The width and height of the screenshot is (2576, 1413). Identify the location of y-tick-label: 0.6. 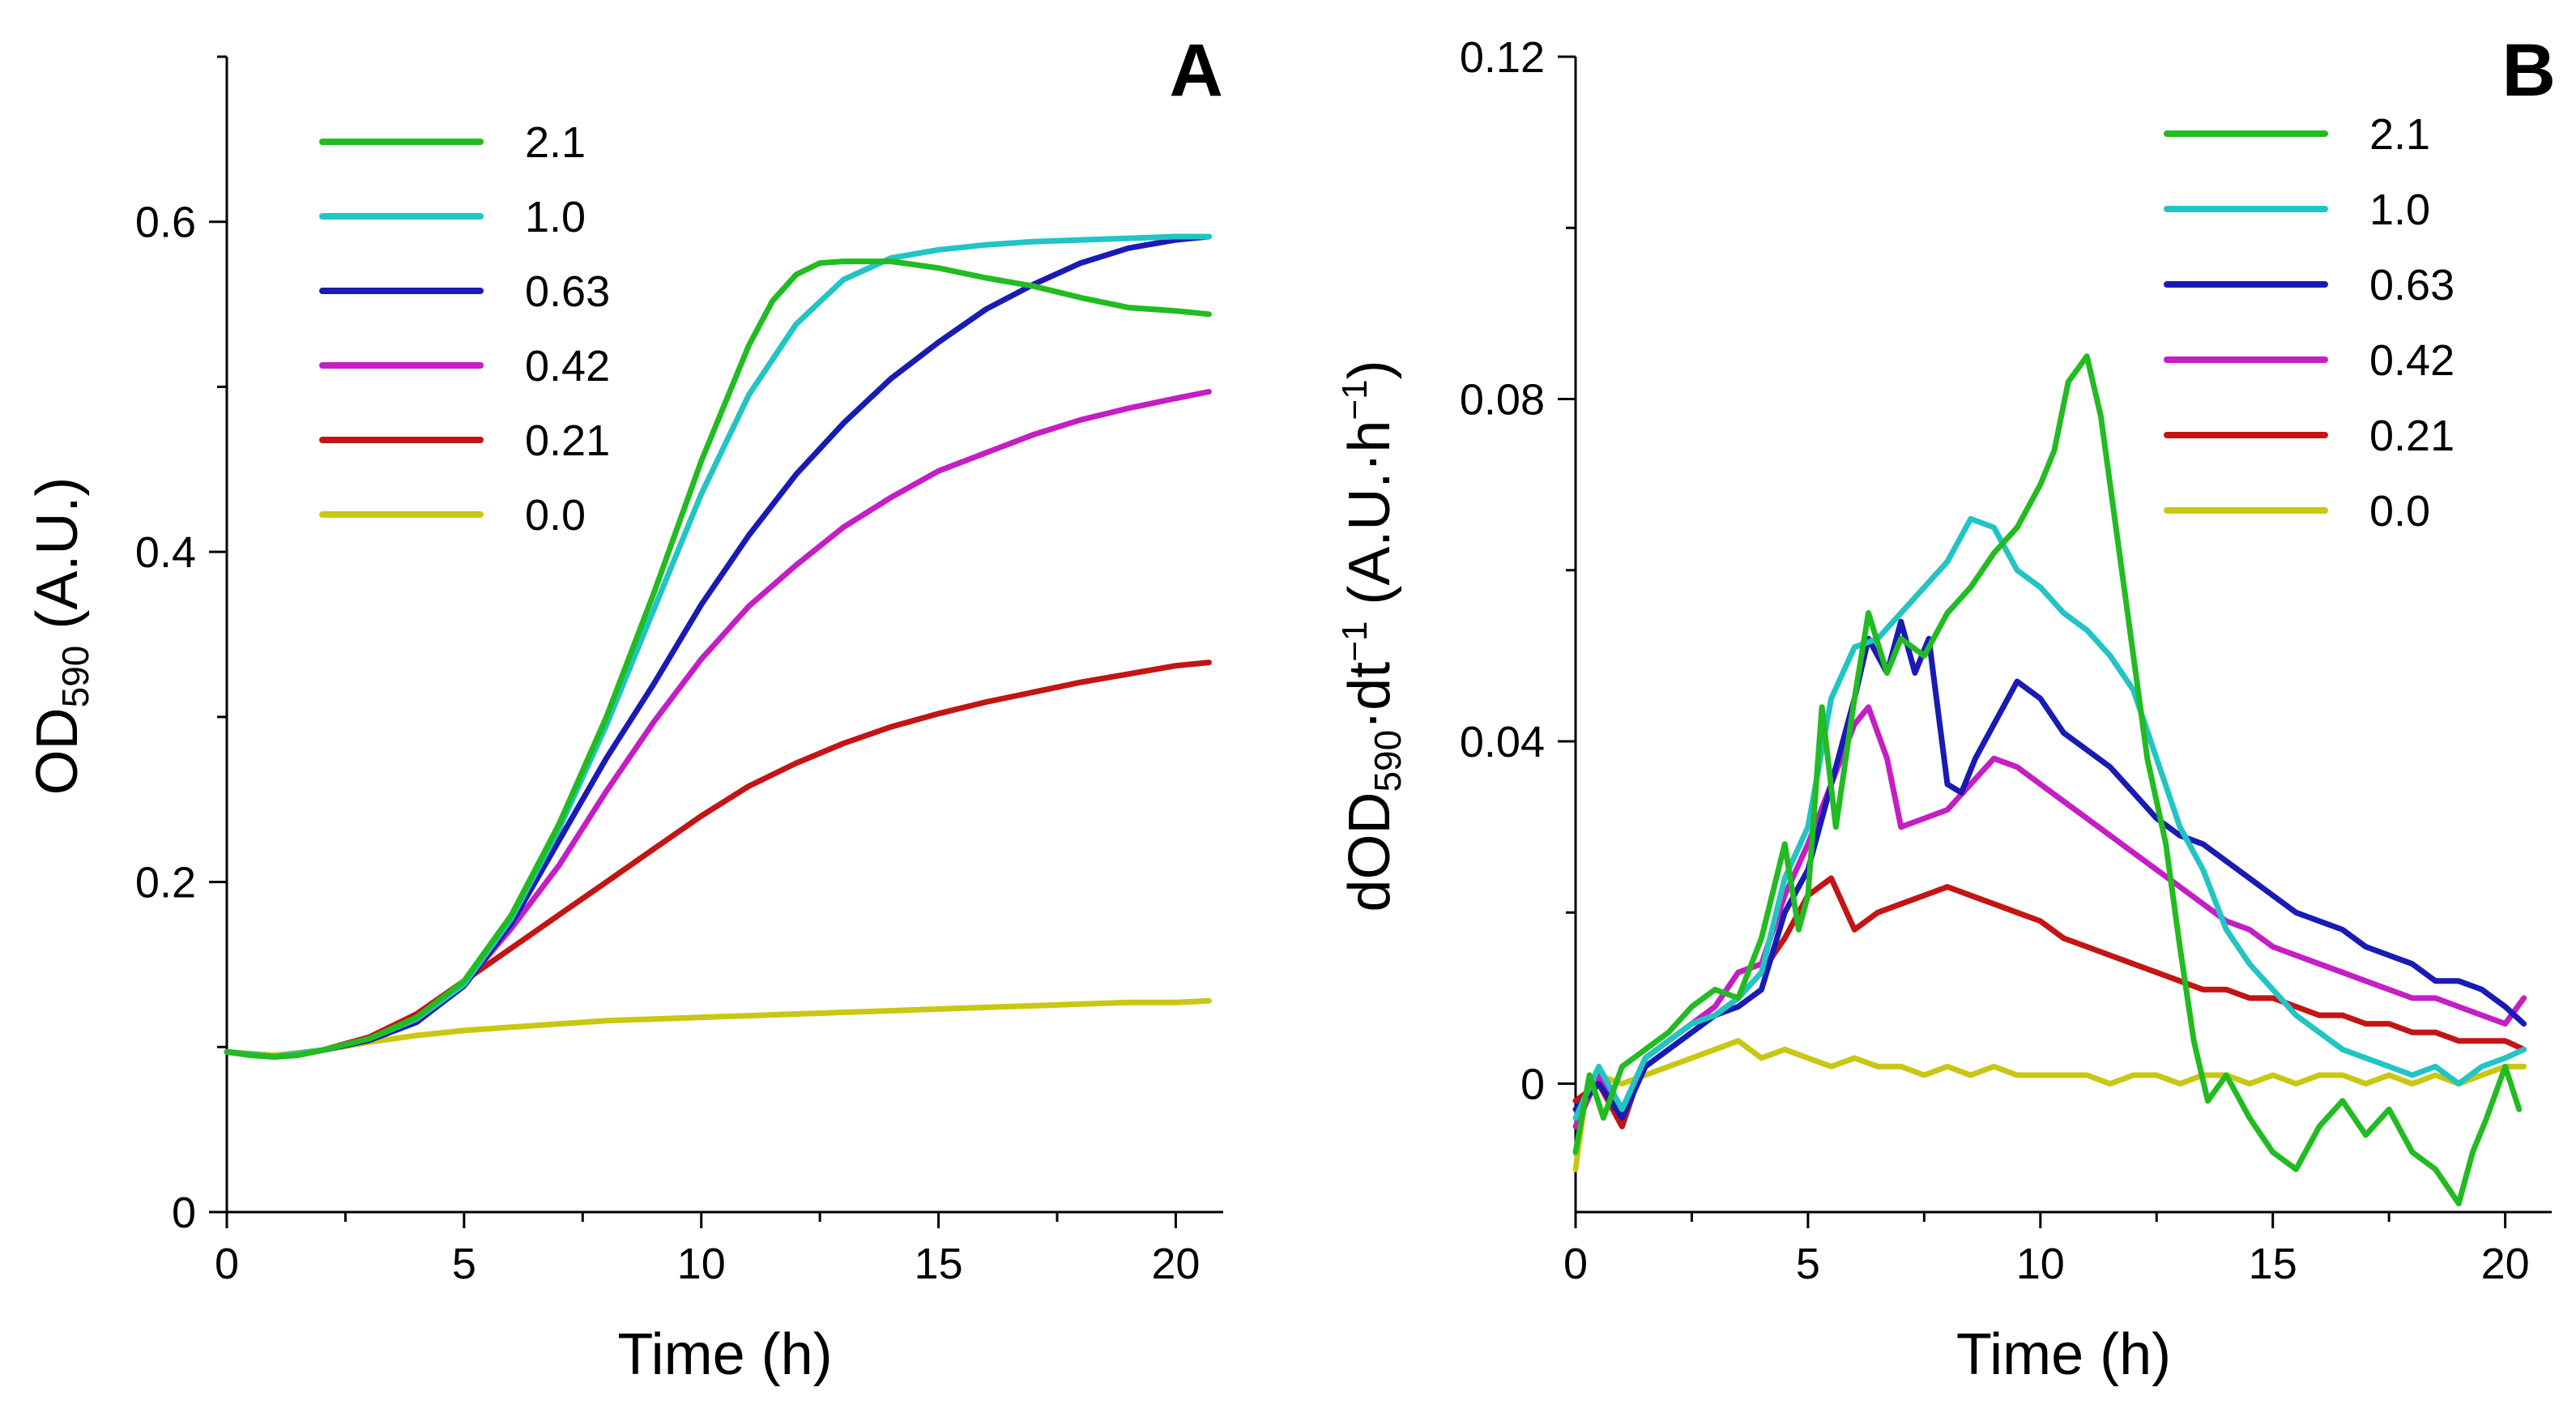
(165, 223).